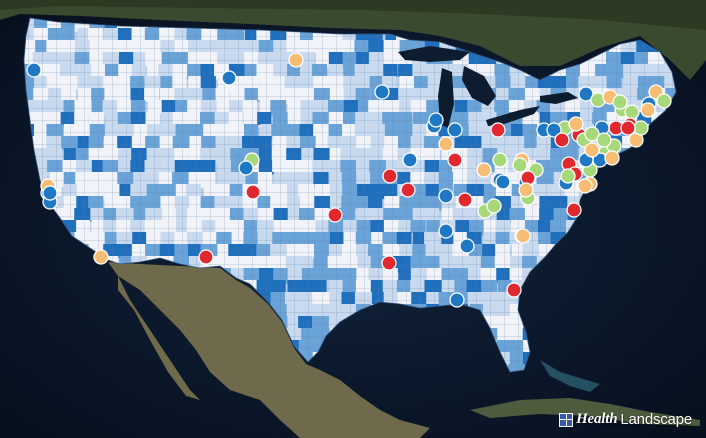 This screenshot has width=706, height=438. What do you see at coordinates (597, 419) in the screenshot?
I see `brand-name-health: Health` at bounding box center [597, 419].